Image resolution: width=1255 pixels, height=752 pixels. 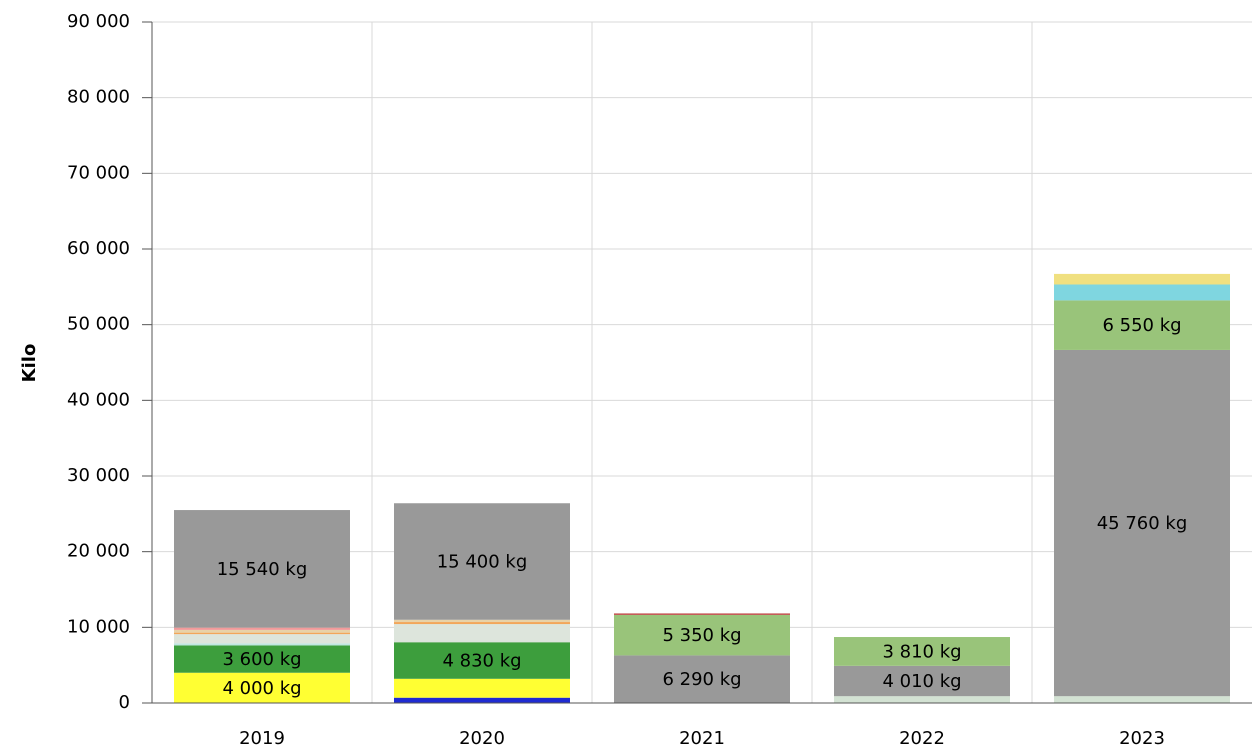 What do you see at coordinates (124, 702) in the screenshot?
I see `y-tick-label: 0` at bounding box center [124, 702].